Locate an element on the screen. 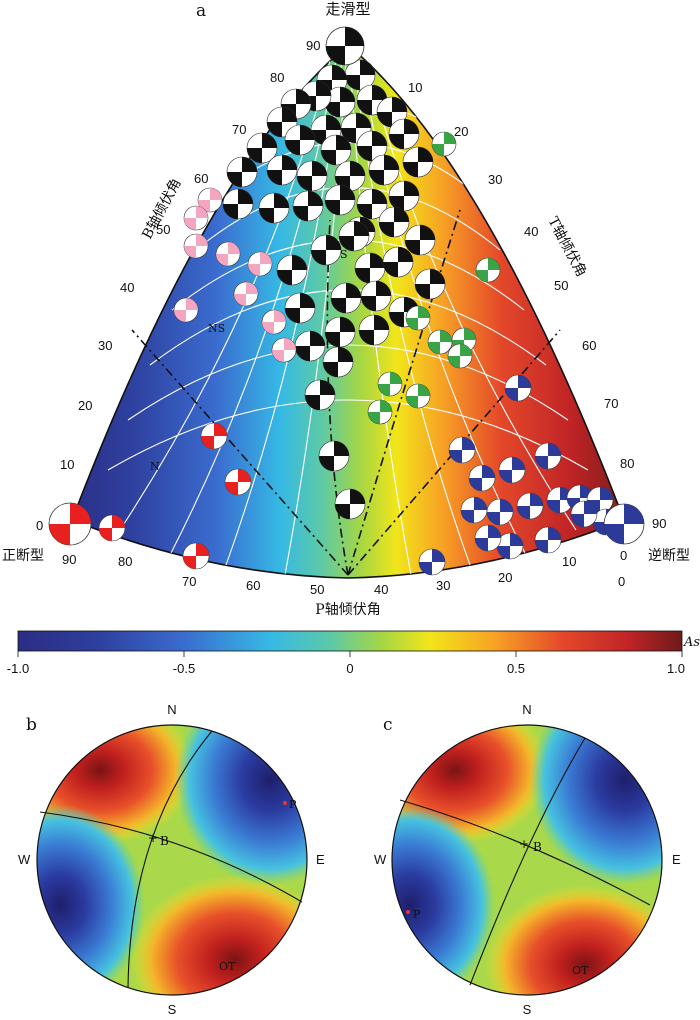 Image resolution: width=700 pixels, height=1020 pixels. colorbar: -1.0 -0.5 0 0.5 1.0 As is located at coordinates (353, 653).